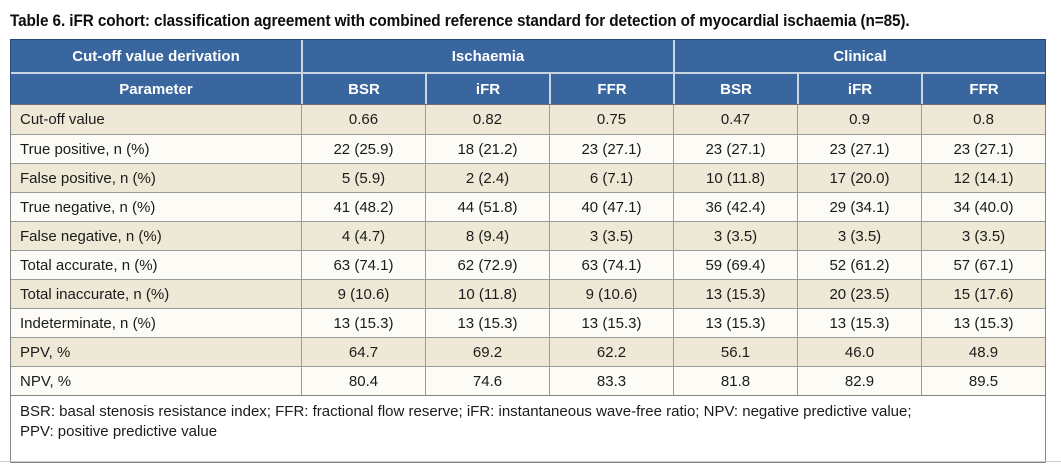 This screenshot has height=466, width=1061. Describe the element at coordinates (156, 56) in the screenshot. I see `header-derivation-label: Cut-off value derivation` at that location.